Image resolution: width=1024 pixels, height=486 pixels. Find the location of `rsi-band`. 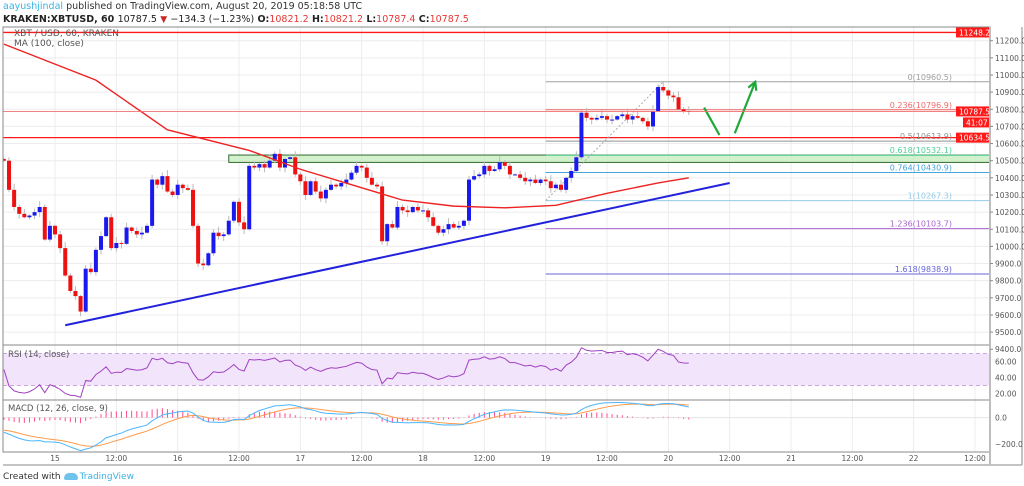

rsi-band is located at coordinates (496, 369).